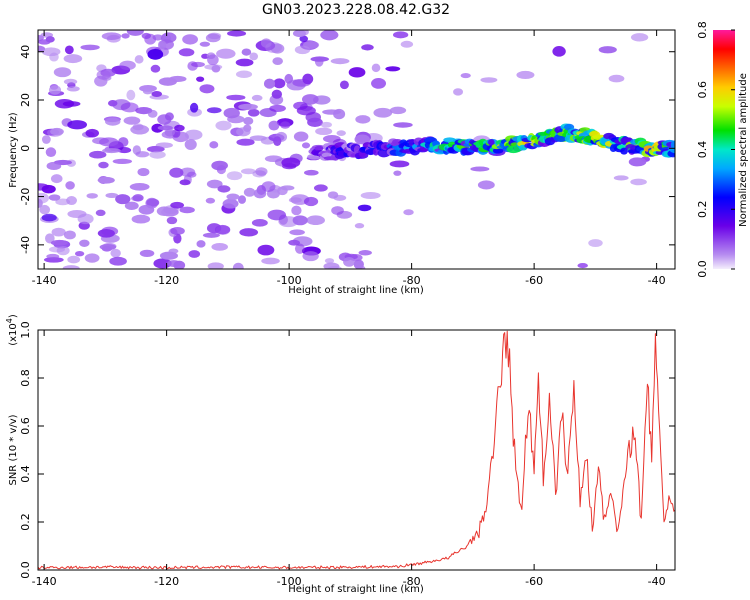 The width and height of the screenshot is (750, 600). I want to click on heatmap-x-tick-label: -100, so click(289, 280).